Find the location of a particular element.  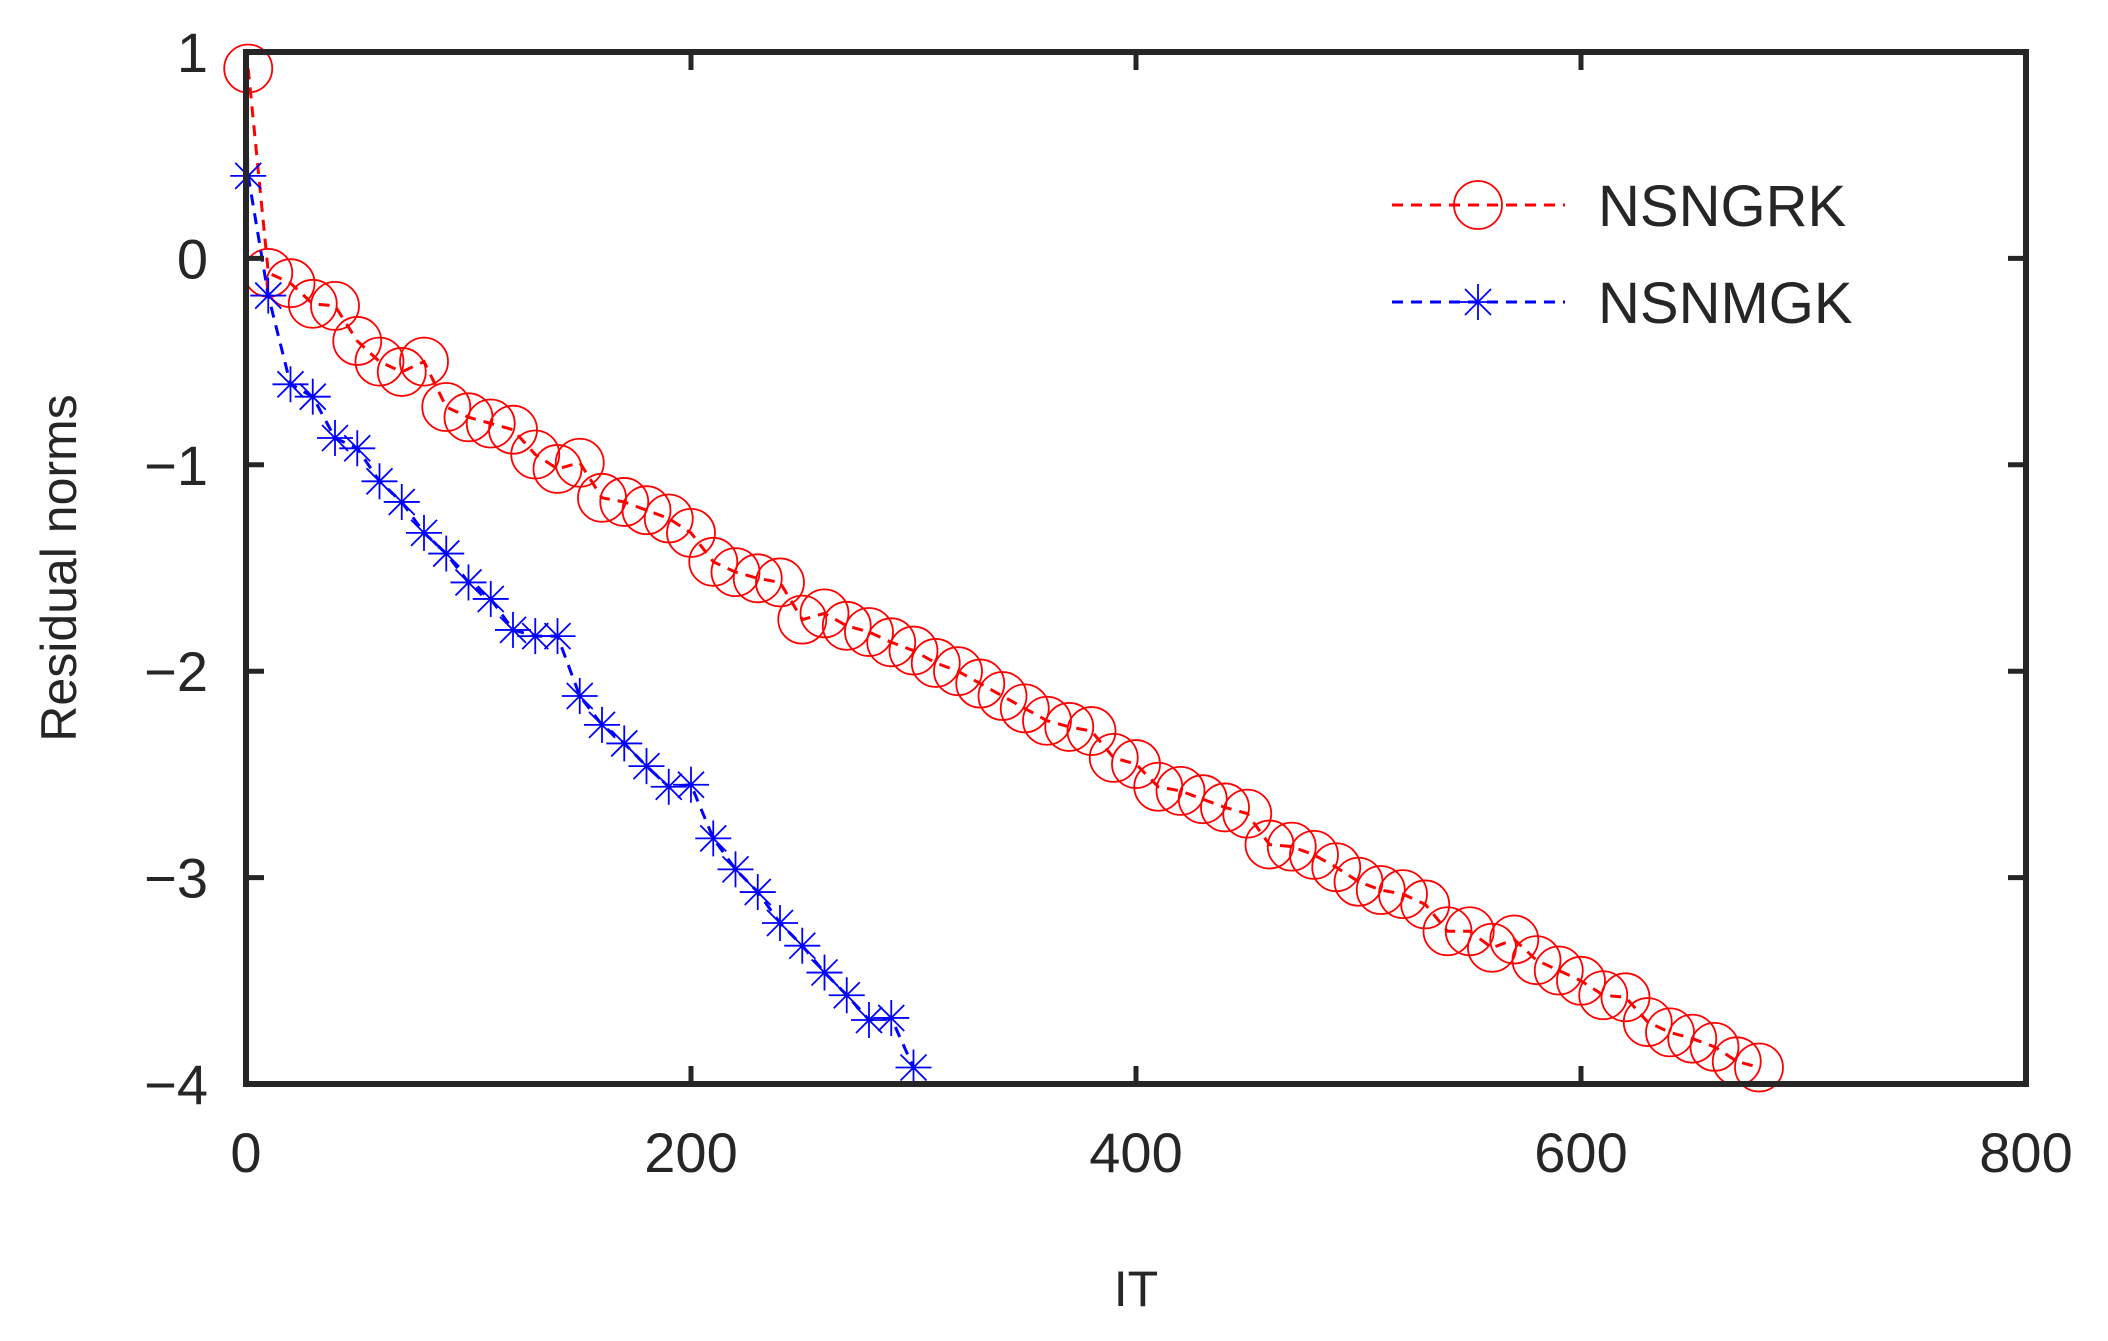

x-tick-label-4: 800 is located at coordinates (2025, 1152).